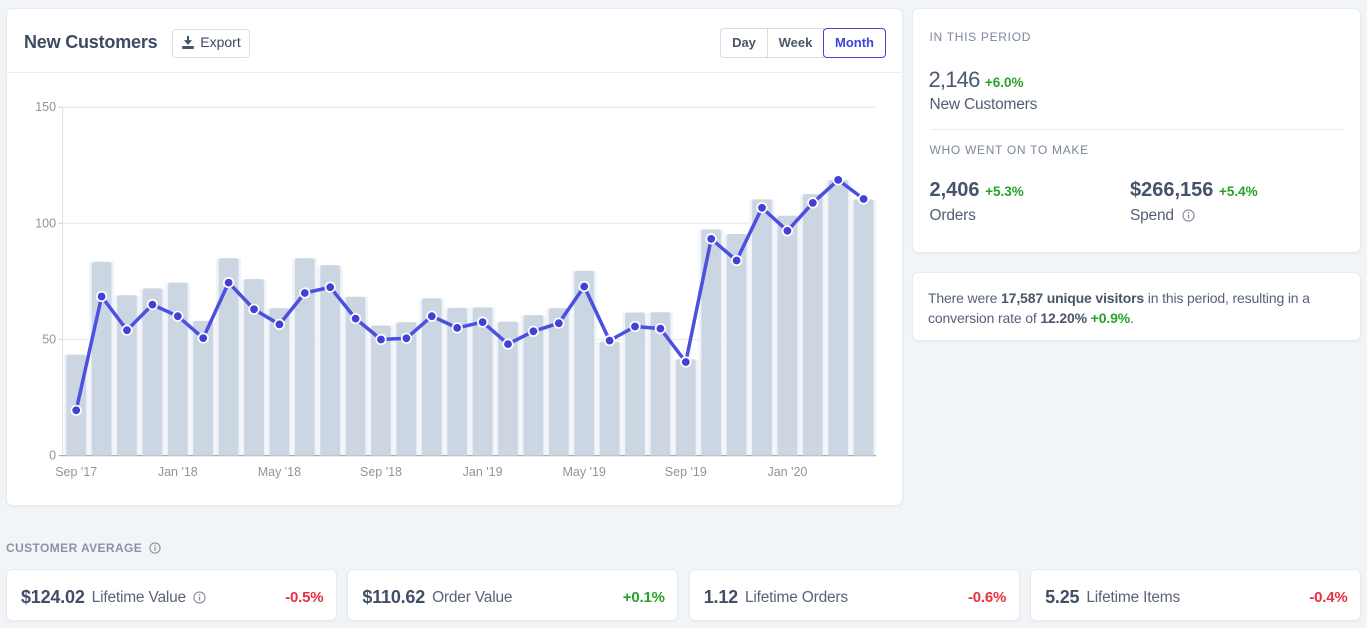 The image size is (1367, 628). What do you see at coordinates (45, 107) in the screenshot?
I see `svg-text: 150` at bounding box center [45, 107].